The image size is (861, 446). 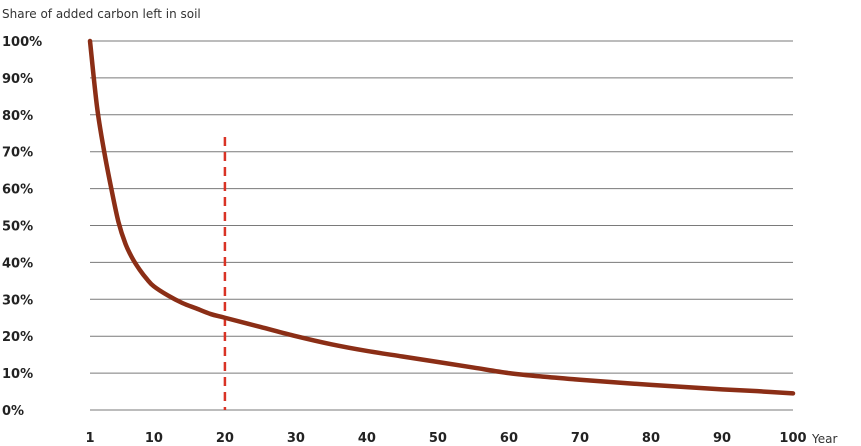 I want to click on x-axis-label: Year, so click(x=824, y=439).